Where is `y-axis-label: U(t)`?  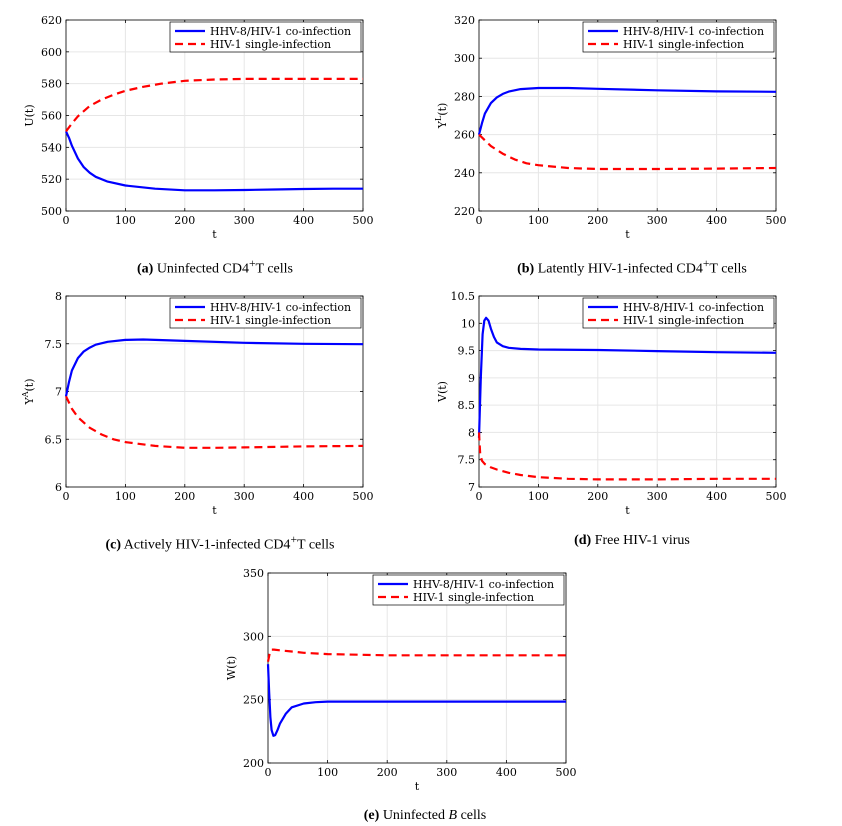
y-axis-label: U(t) is located at coordinates (29, 115).